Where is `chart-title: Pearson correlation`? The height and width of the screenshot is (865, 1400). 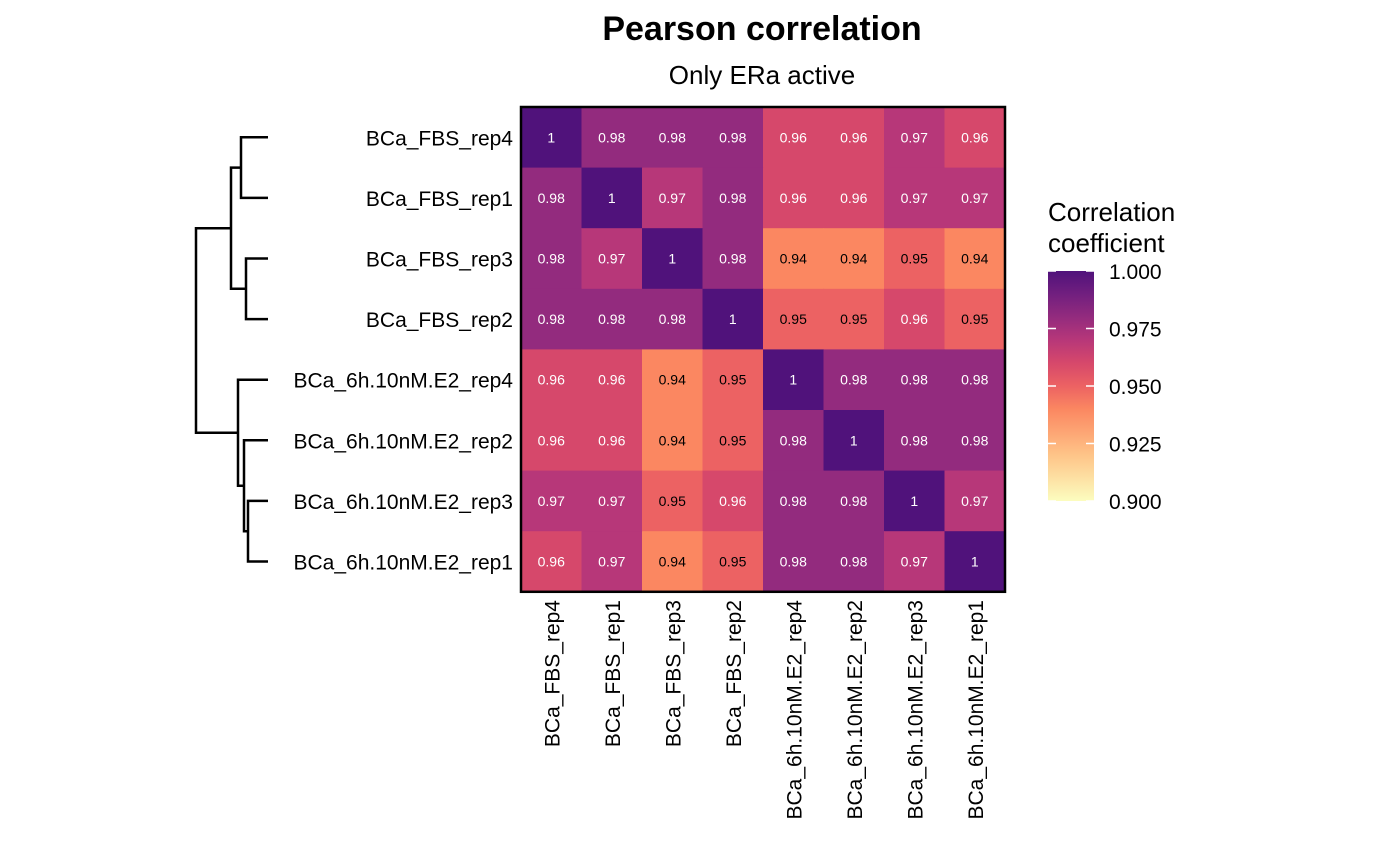 chart-title: Pearson correlation is located at coordinates (761, 29).